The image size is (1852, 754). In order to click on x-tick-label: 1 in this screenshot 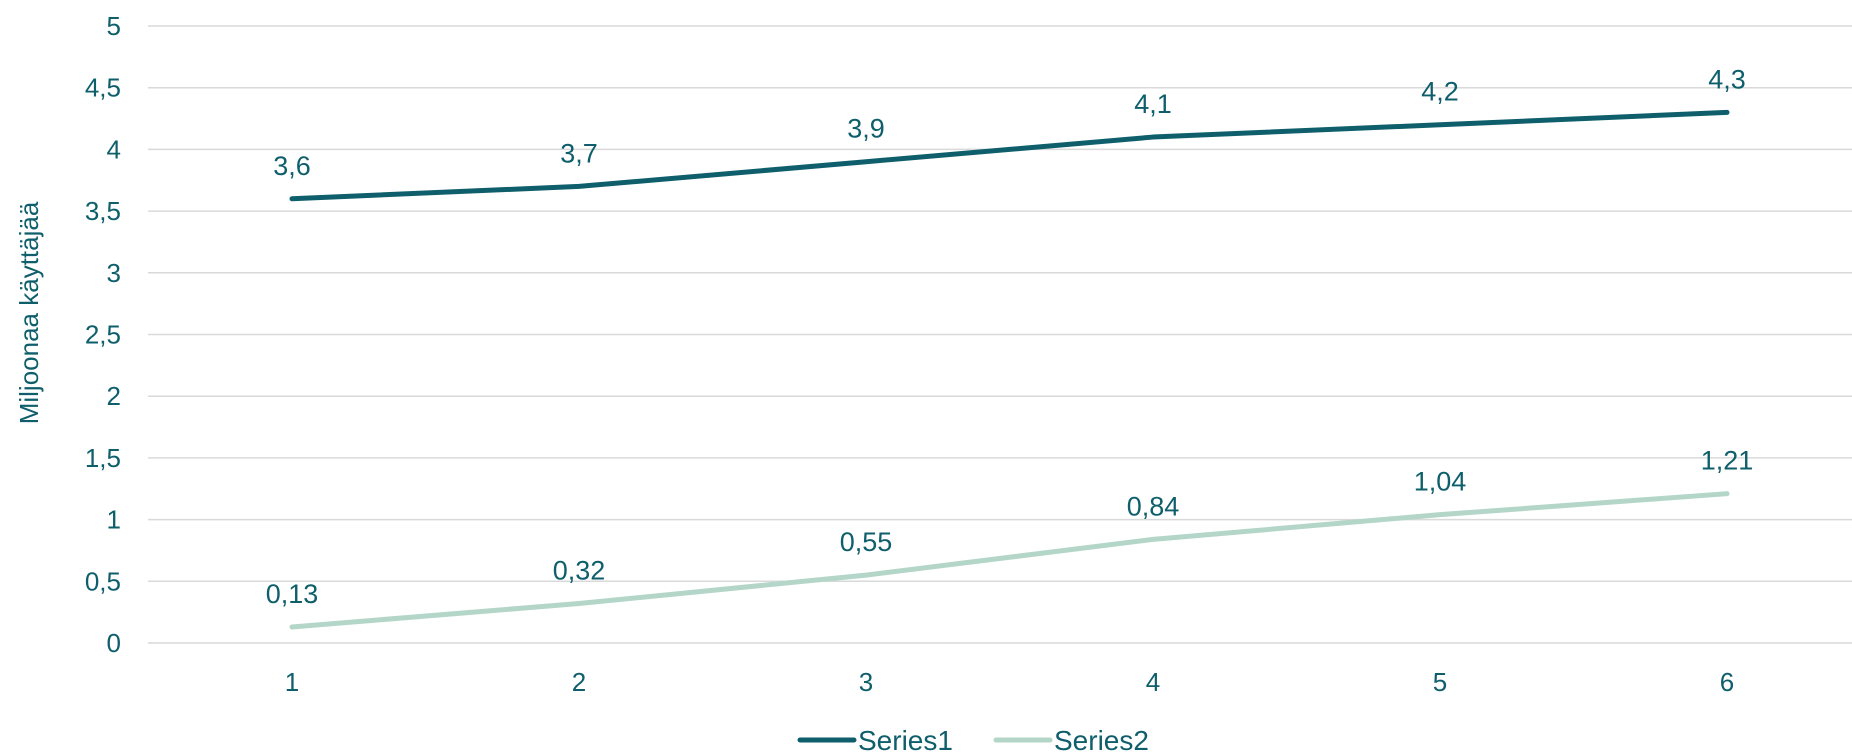, I will do `click(292, 682)`.